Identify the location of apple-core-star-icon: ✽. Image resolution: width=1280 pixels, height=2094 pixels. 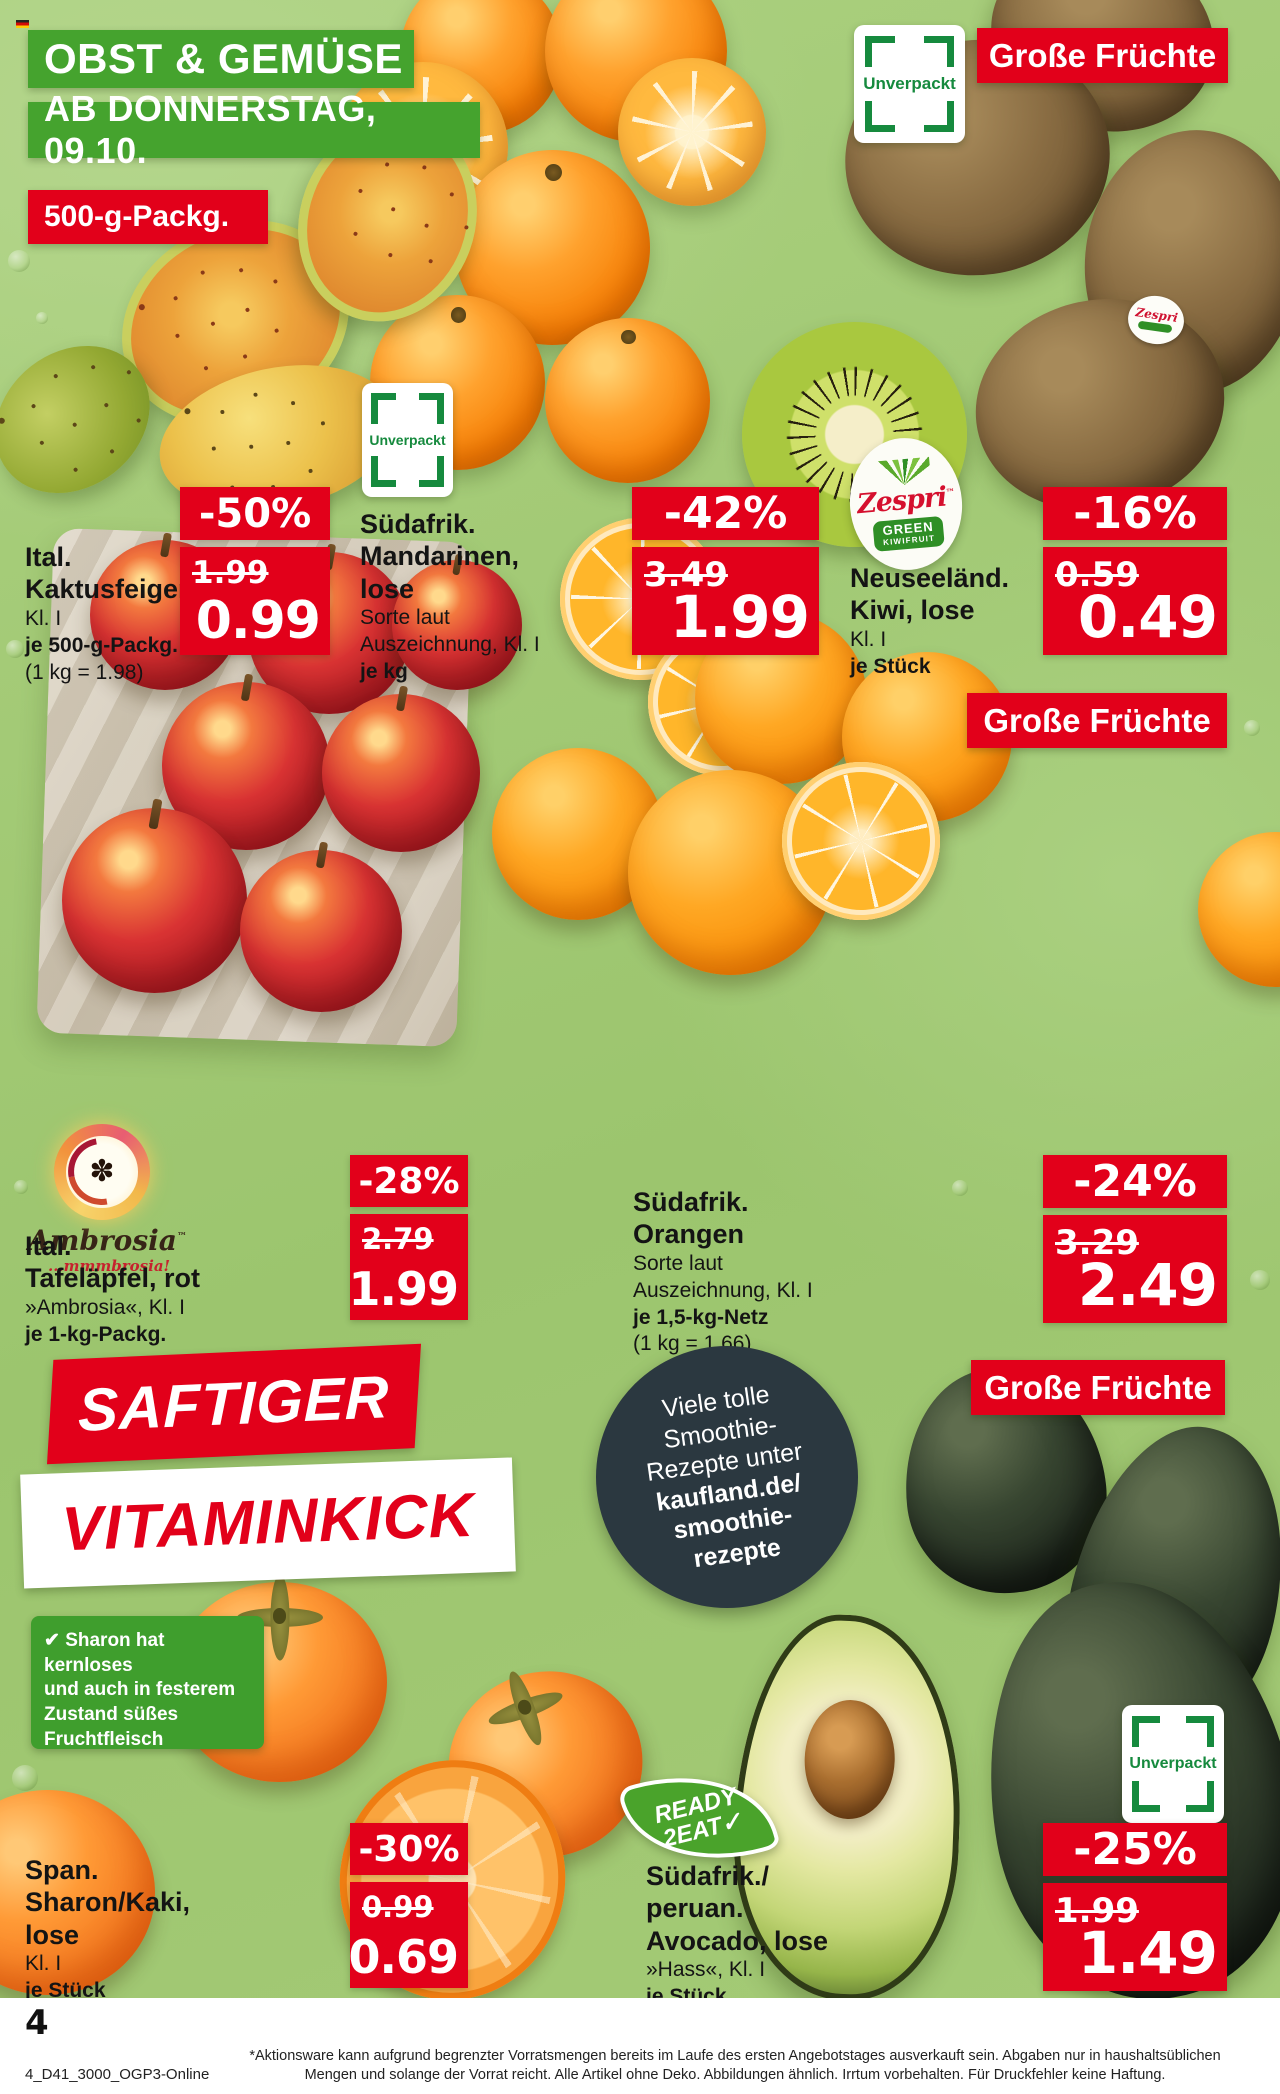
(102, 1171).